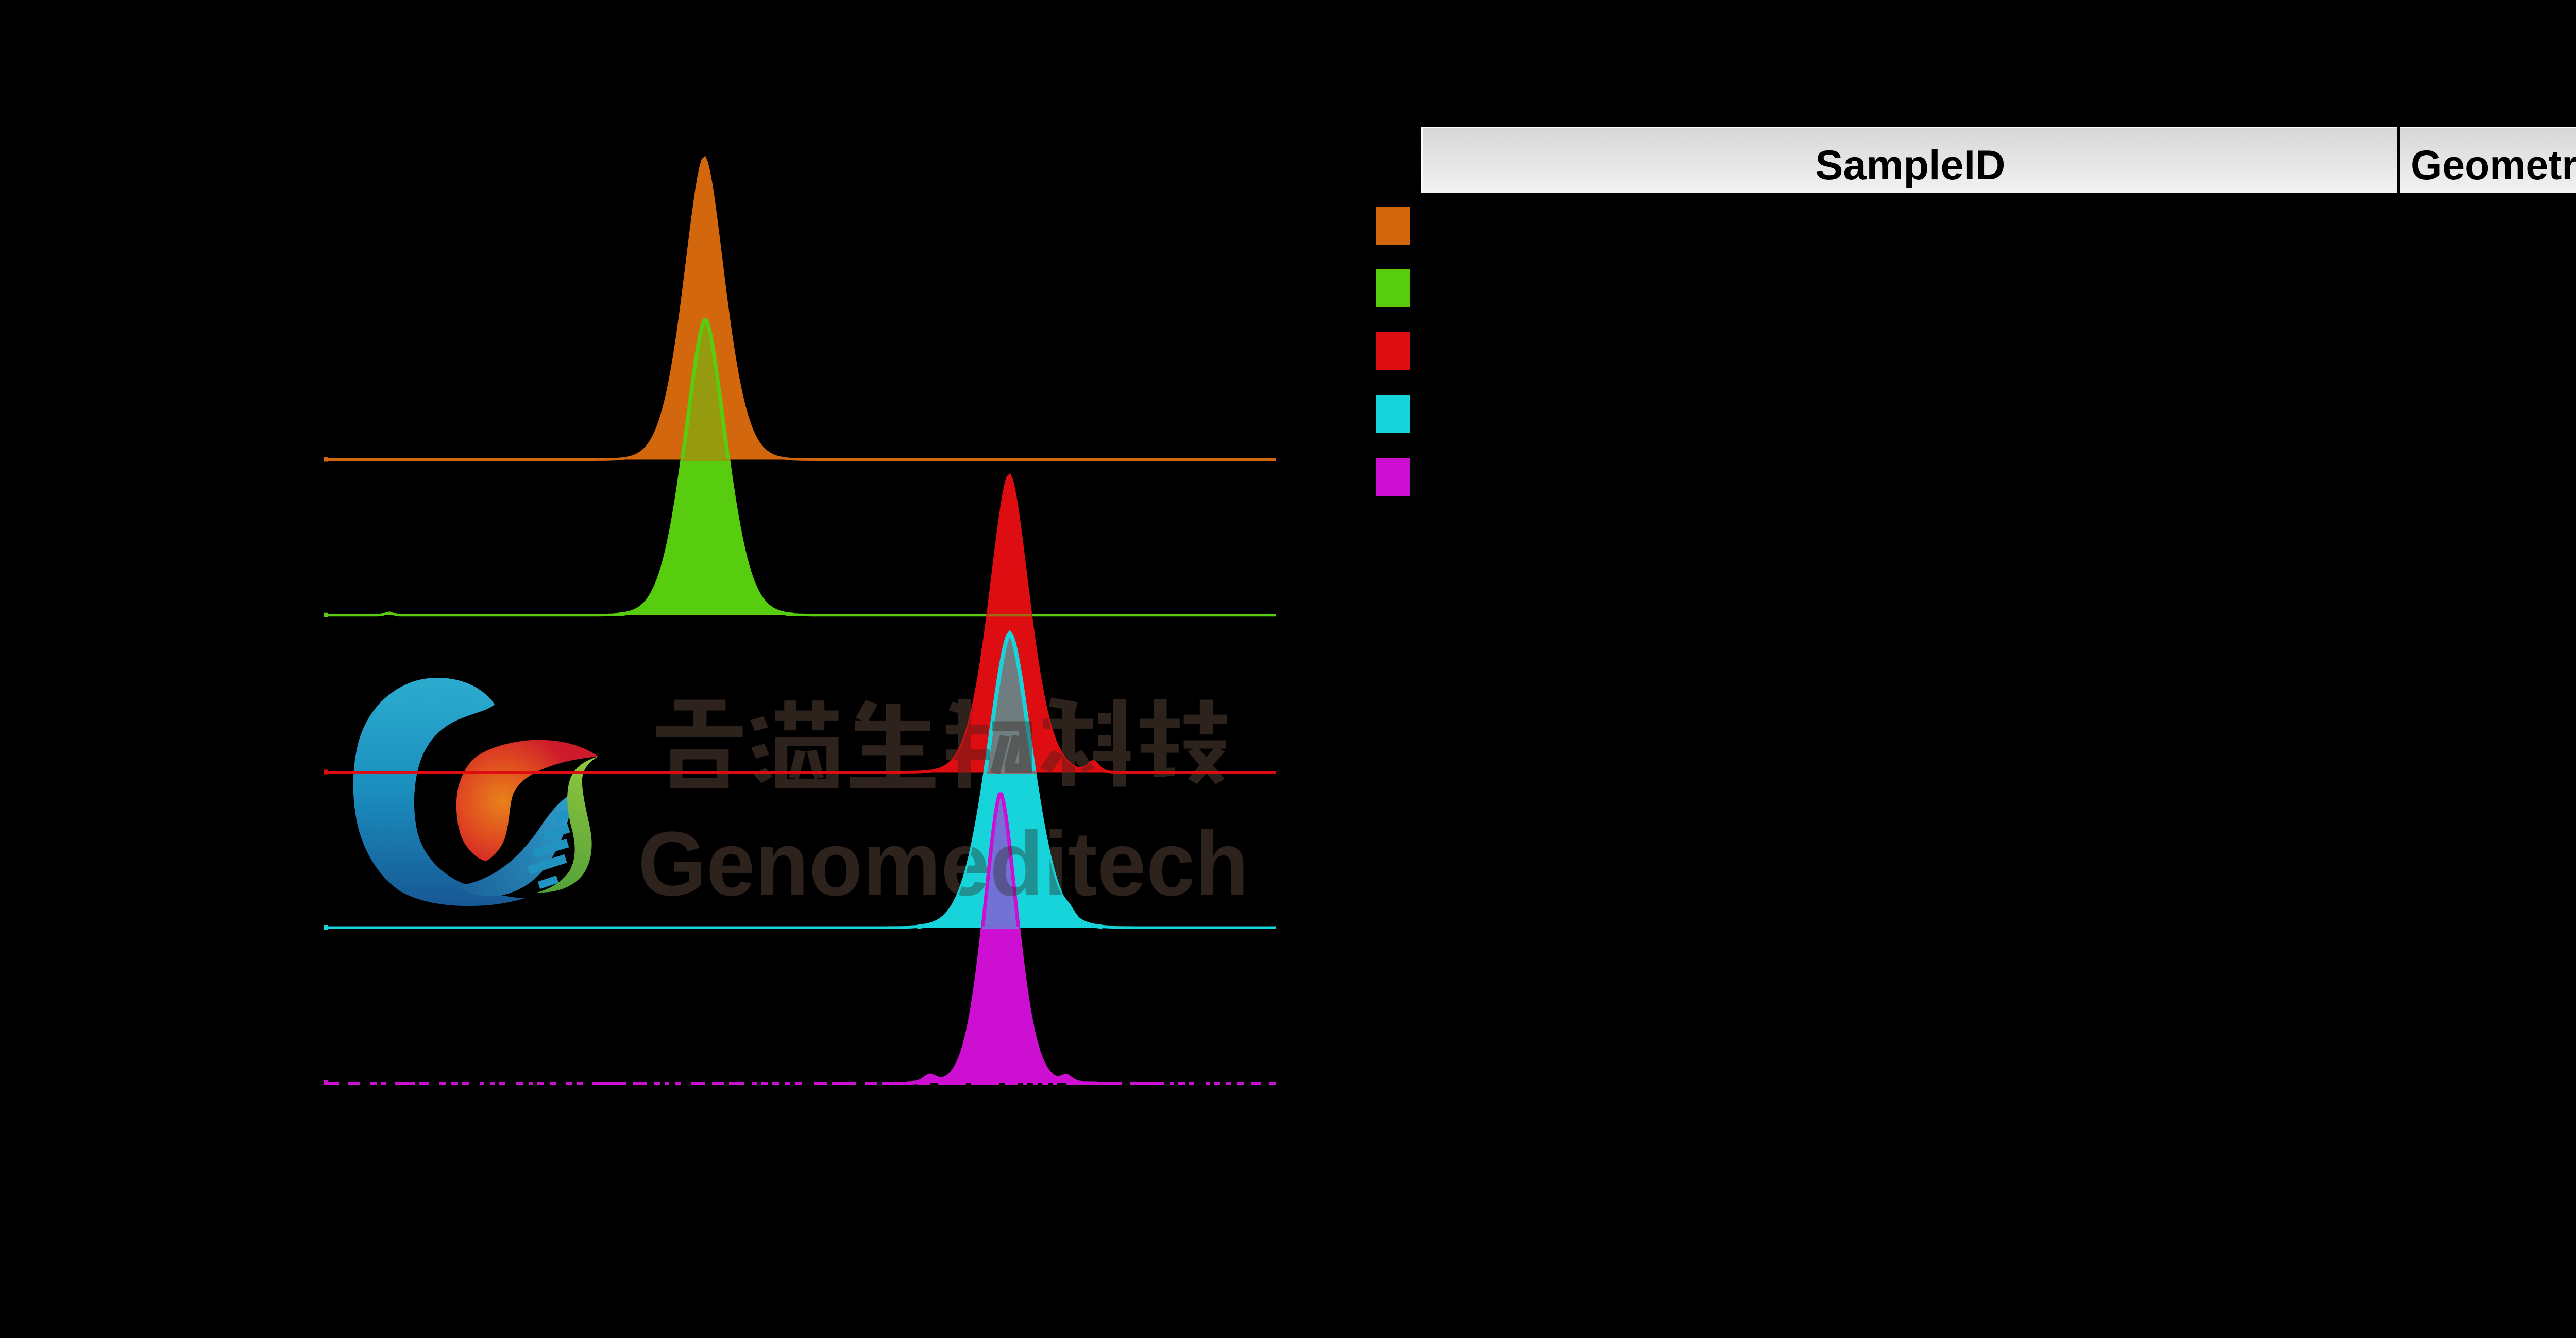  I want to click on svg-text: SampleID, so click(1910, 165).